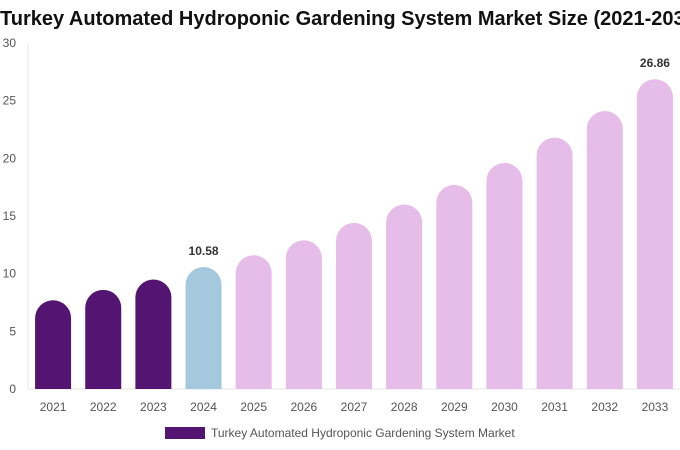 The height and width of the screenshot is (450, 680). Describe the element at coordinates (404, 407) in the screenshot. I see `x-tick-label: 2028` at that location.